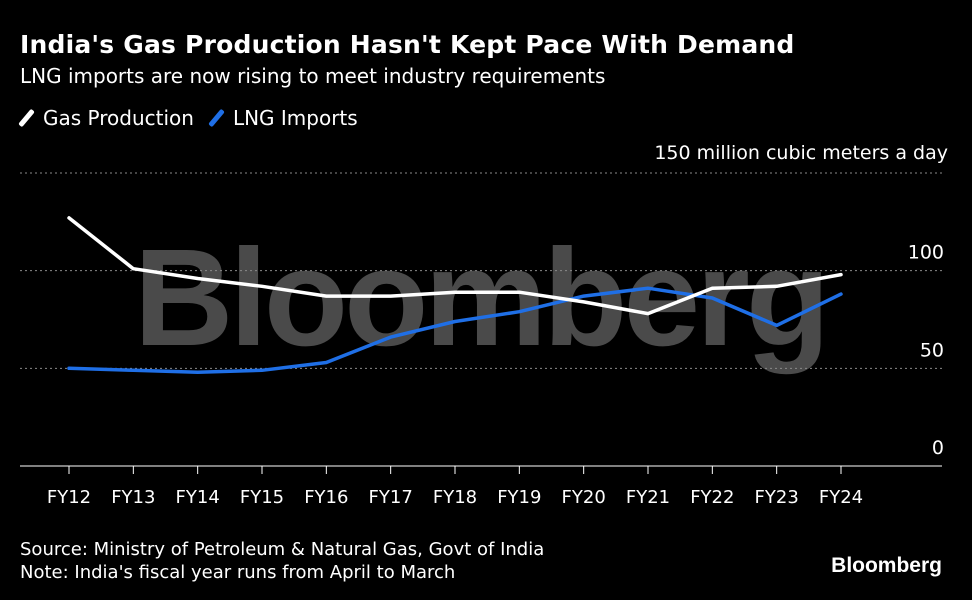 The width and height of the screenshot is (972, 600). I want to click on y-tick-label-0: 0, so click(938, 448).